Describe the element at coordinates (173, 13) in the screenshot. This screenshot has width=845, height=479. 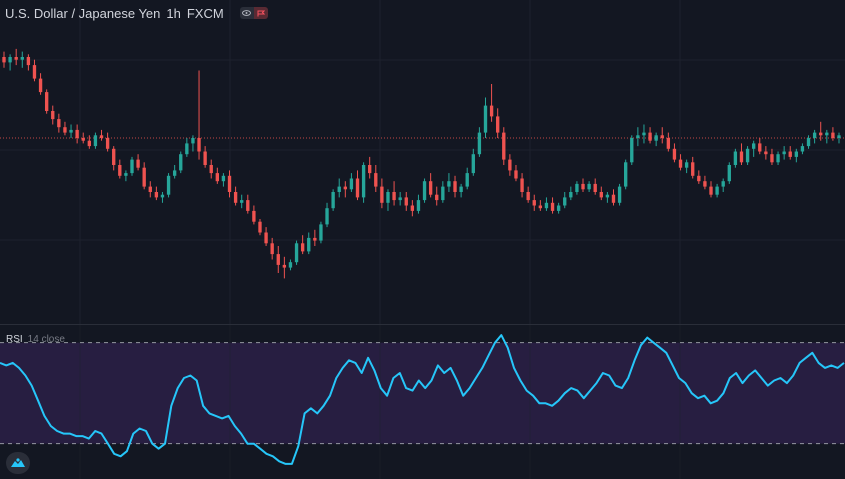
I see `interval-label: 1h` at that location.